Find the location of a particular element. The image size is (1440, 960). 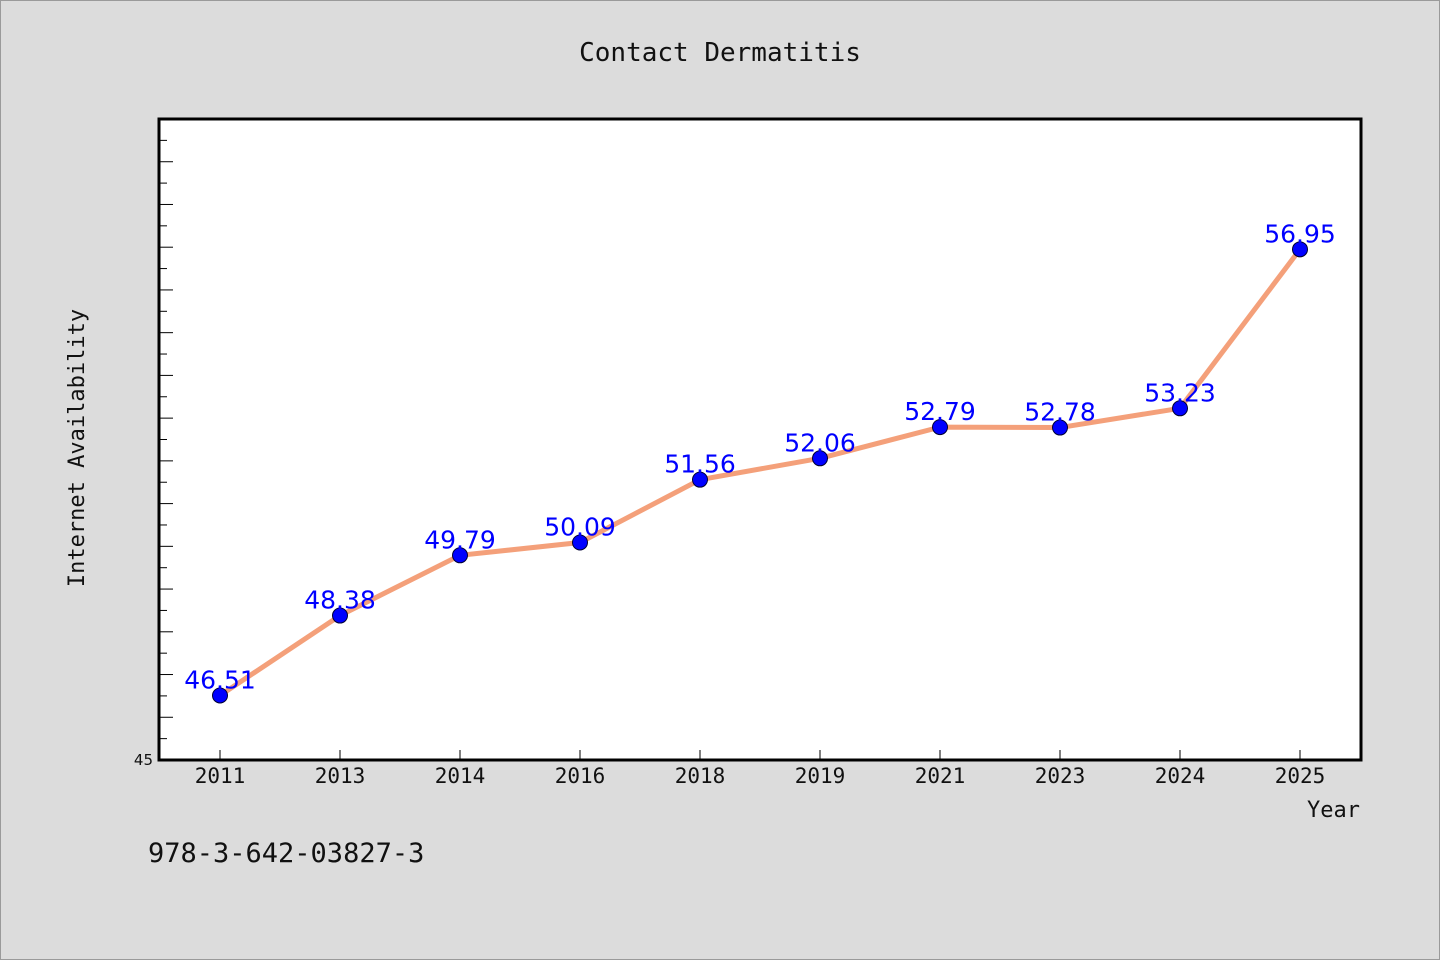

x-tick-label: 2025 is located at coordinates (1300, 776).